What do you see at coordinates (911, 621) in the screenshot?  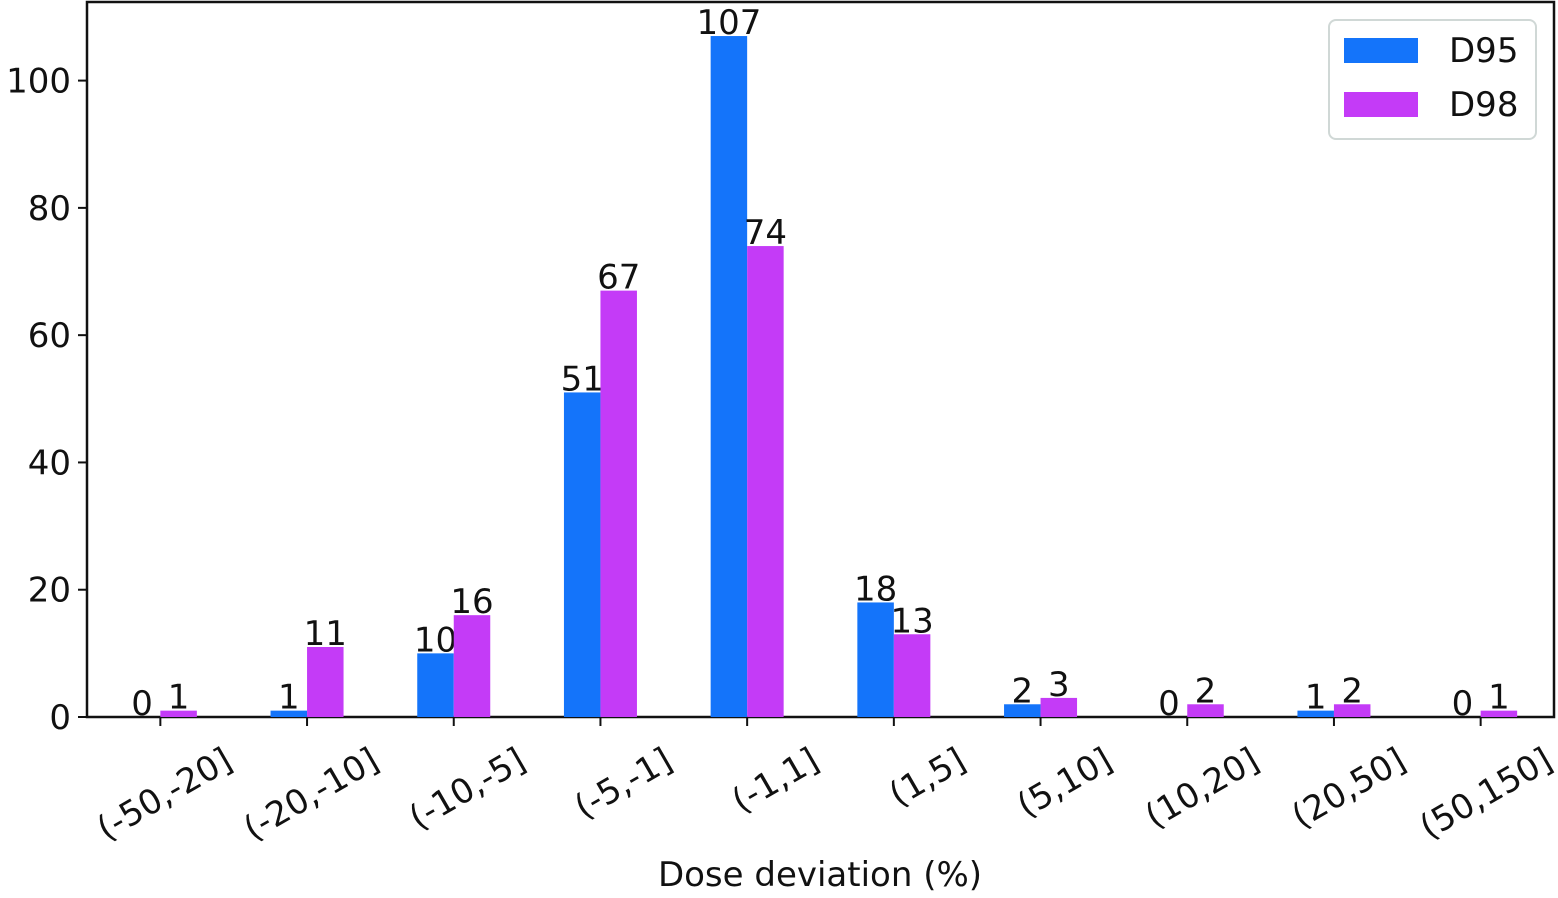 I see `data-label-d98-5: 13` at bounding box center [911, 621].